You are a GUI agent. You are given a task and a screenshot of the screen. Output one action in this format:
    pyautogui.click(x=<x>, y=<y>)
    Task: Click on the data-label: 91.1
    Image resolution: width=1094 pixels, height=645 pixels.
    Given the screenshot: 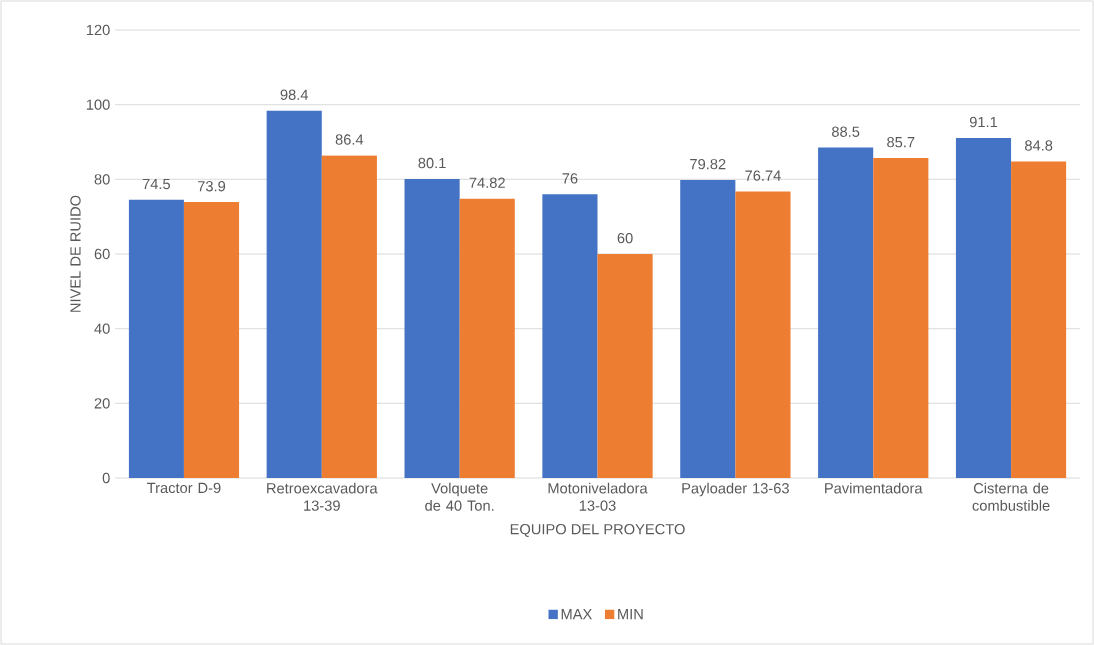 What is the action you would take?
    pyautogui.click(x=983, y=122)
    